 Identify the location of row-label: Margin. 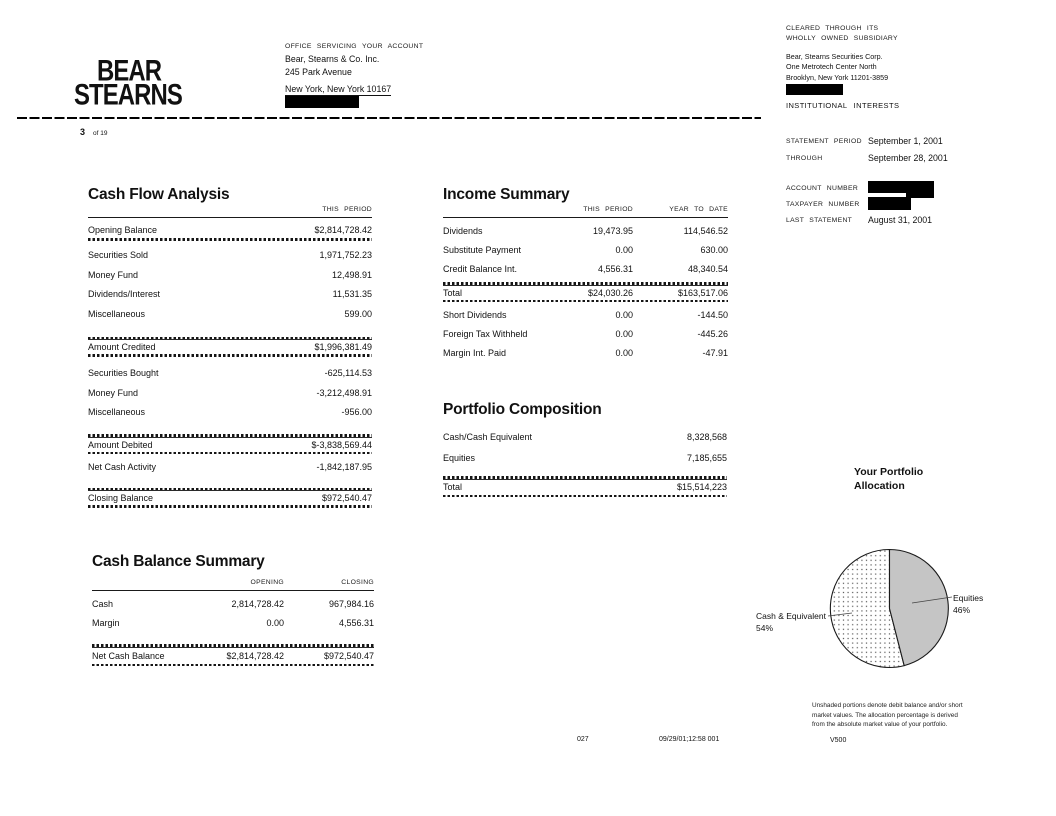
(106, 623).